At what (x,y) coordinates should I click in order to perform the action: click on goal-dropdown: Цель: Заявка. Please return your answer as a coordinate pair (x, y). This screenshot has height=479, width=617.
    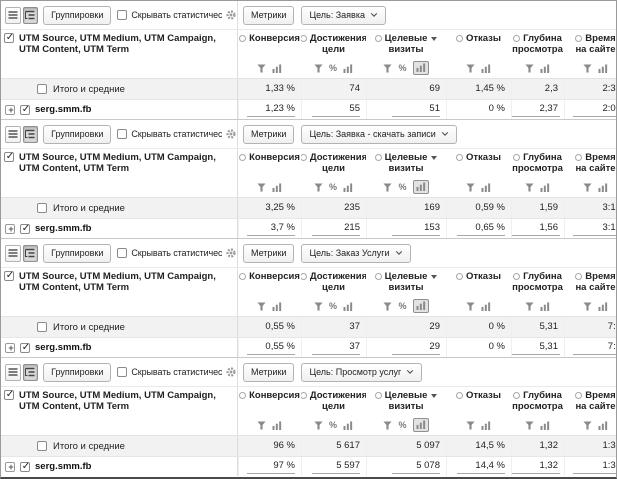
    Looking at the image, I should click on (343, 15).